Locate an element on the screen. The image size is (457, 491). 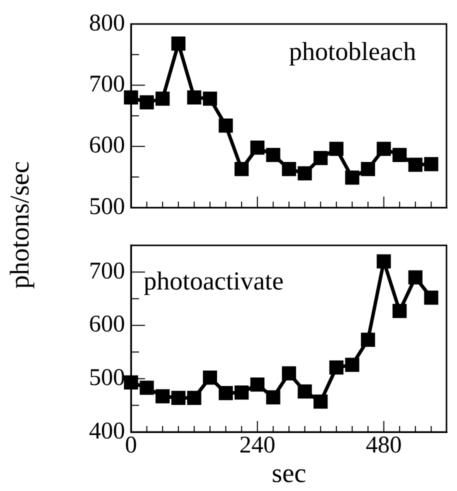
annotation: photobleach is located at coordinates (352, 51).